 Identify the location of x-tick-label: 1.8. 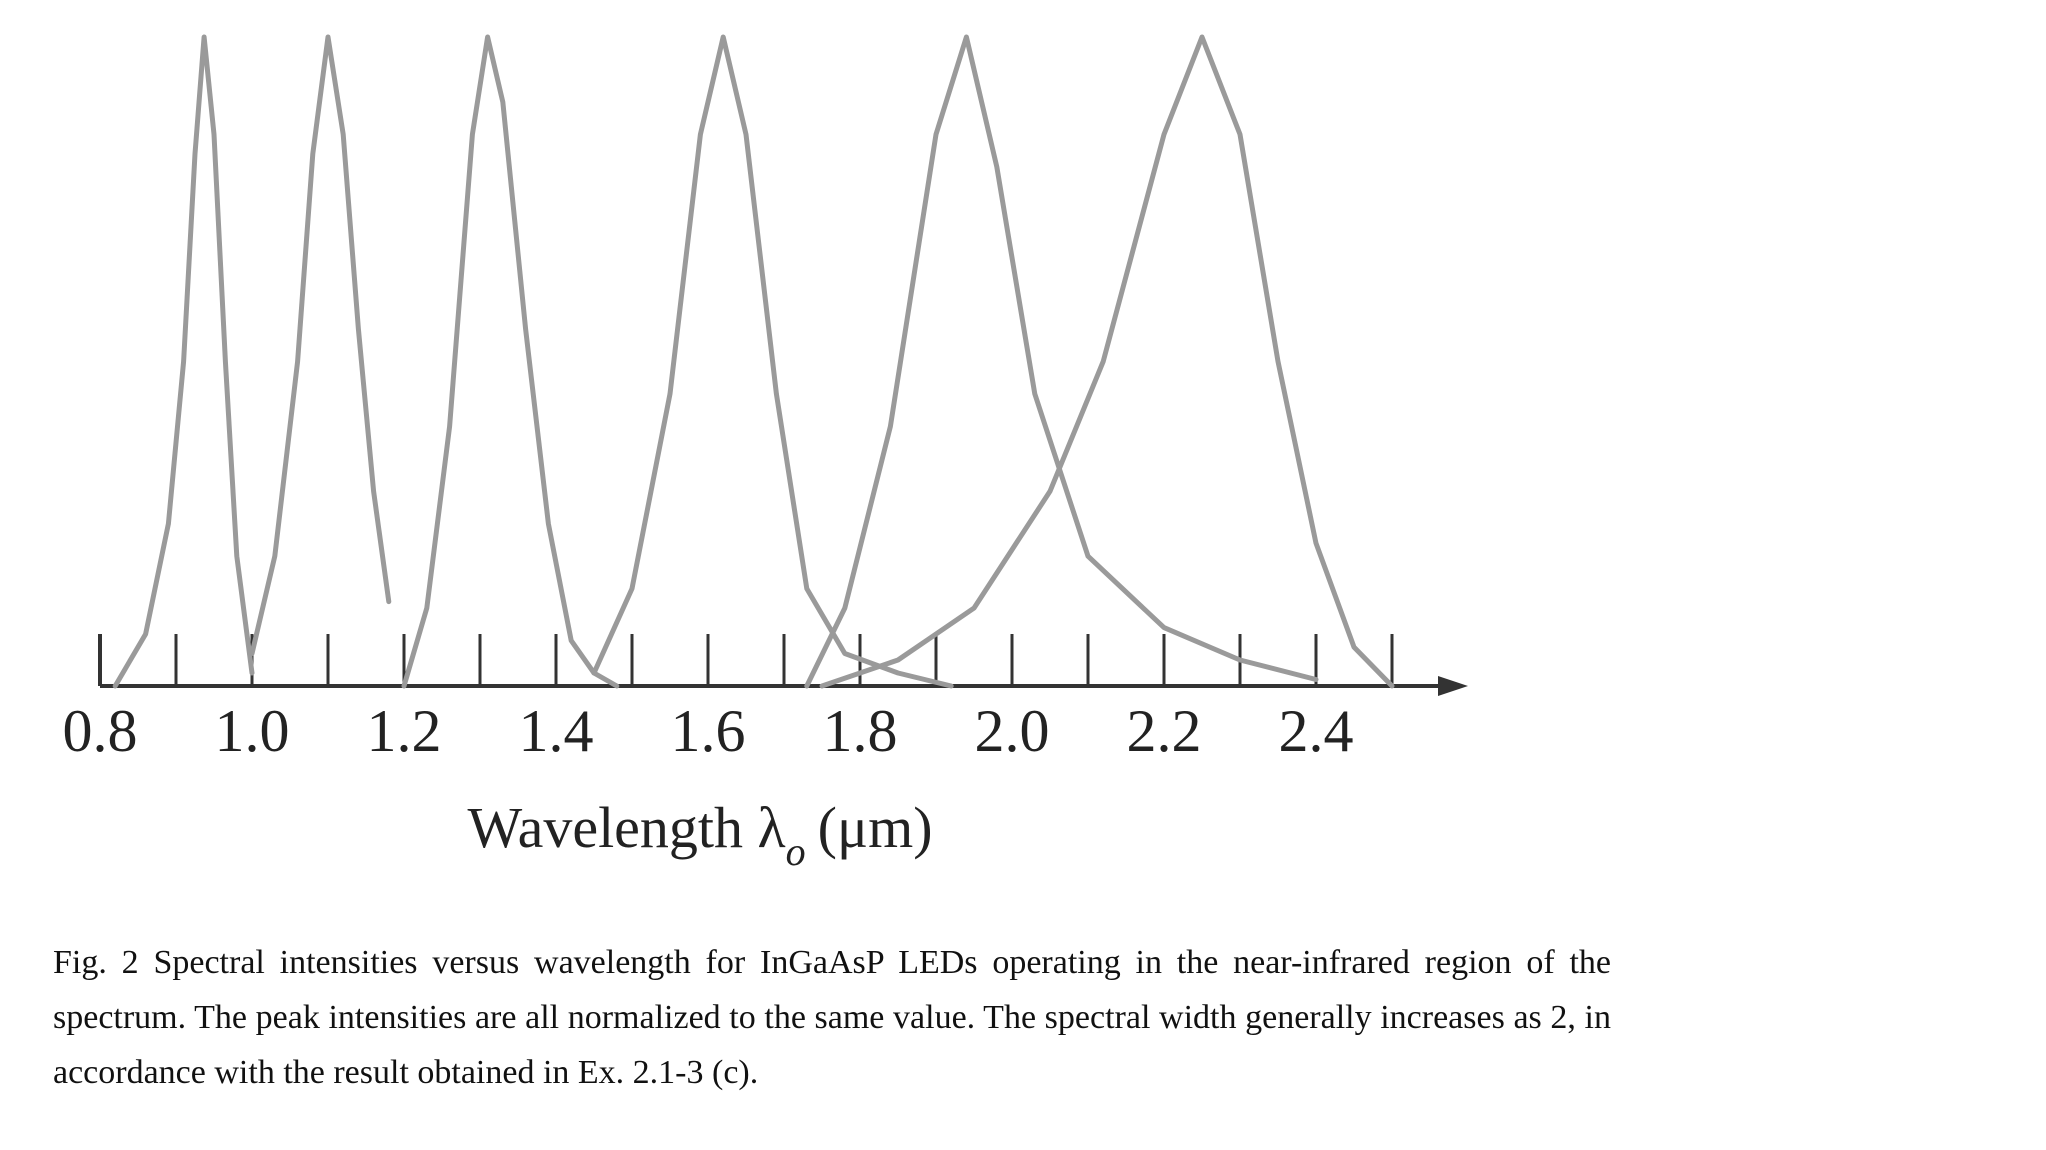
(860, 731).